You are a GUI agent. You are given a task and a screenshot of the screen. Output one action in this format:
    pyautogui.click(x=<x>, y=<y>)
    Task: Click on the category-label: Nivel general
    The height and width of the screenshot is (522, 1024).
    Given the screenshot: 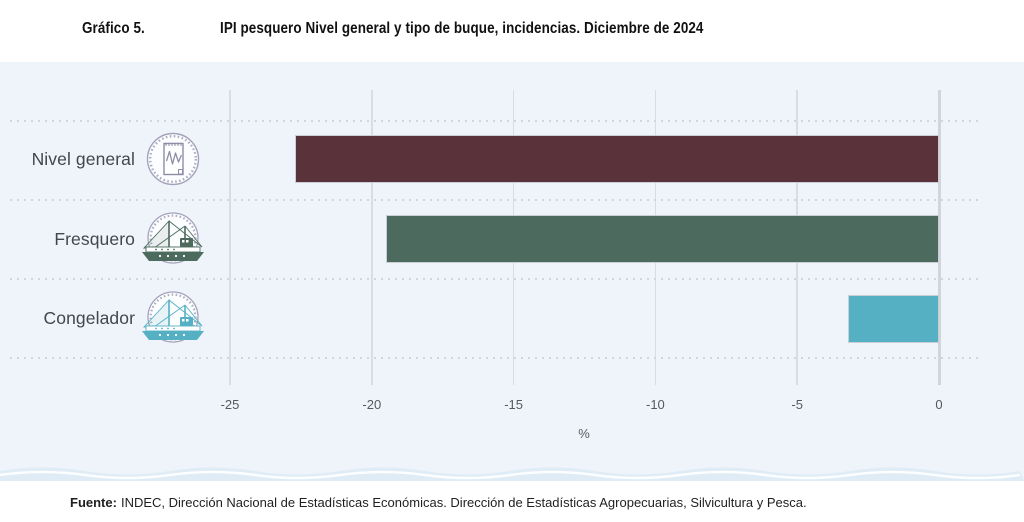 What is the action you would take?
    pyautogui.click(x=83, y=158)
    